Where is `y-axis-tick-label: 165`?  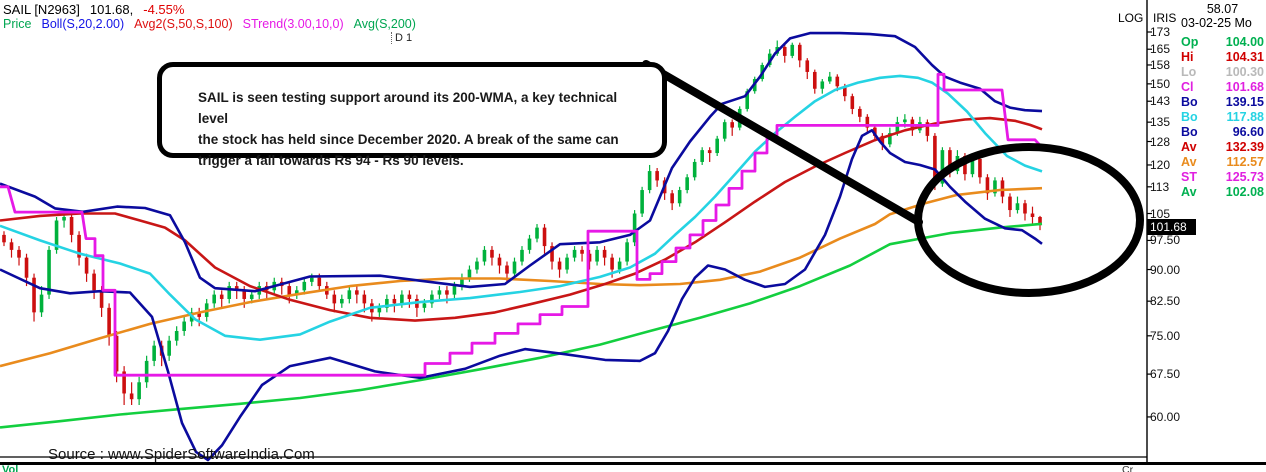
y-axis-tick-label: 165 is located at coordinates (1160, 49).